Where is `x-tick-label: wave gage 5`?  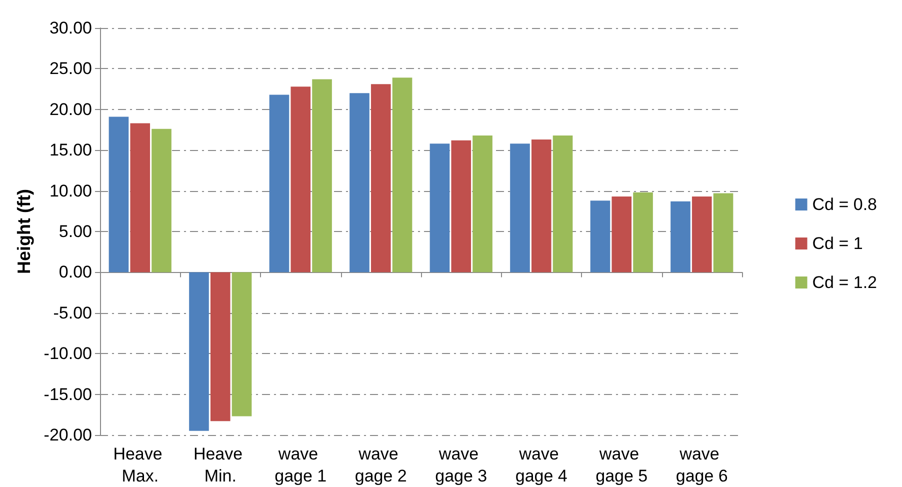
x-tick-label: wave gage 5 is located at coordinates (622, 465).